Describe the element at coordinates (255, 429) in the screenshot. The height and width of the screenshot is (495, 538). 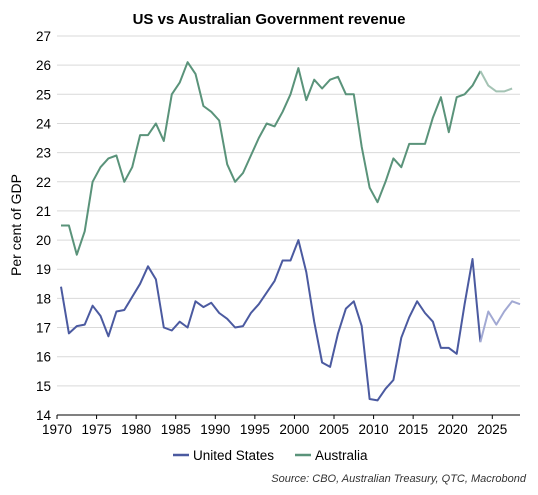
I see `x-tick-label: 1995` at that location.